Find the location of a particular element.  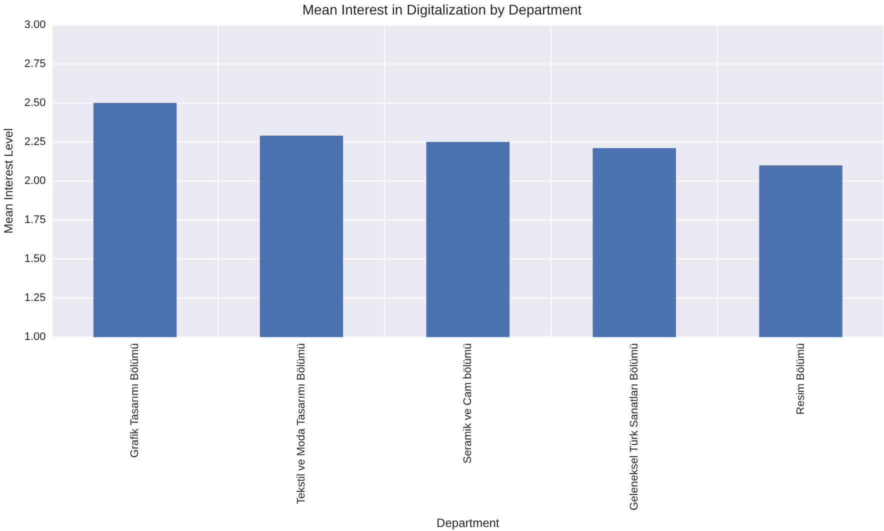

y-tick-label: 3.00 is located at coordinates (35, 24).